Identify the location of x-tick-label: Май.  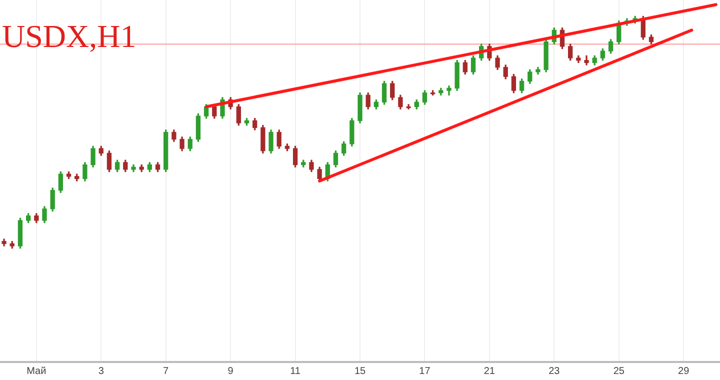
(36, 371).